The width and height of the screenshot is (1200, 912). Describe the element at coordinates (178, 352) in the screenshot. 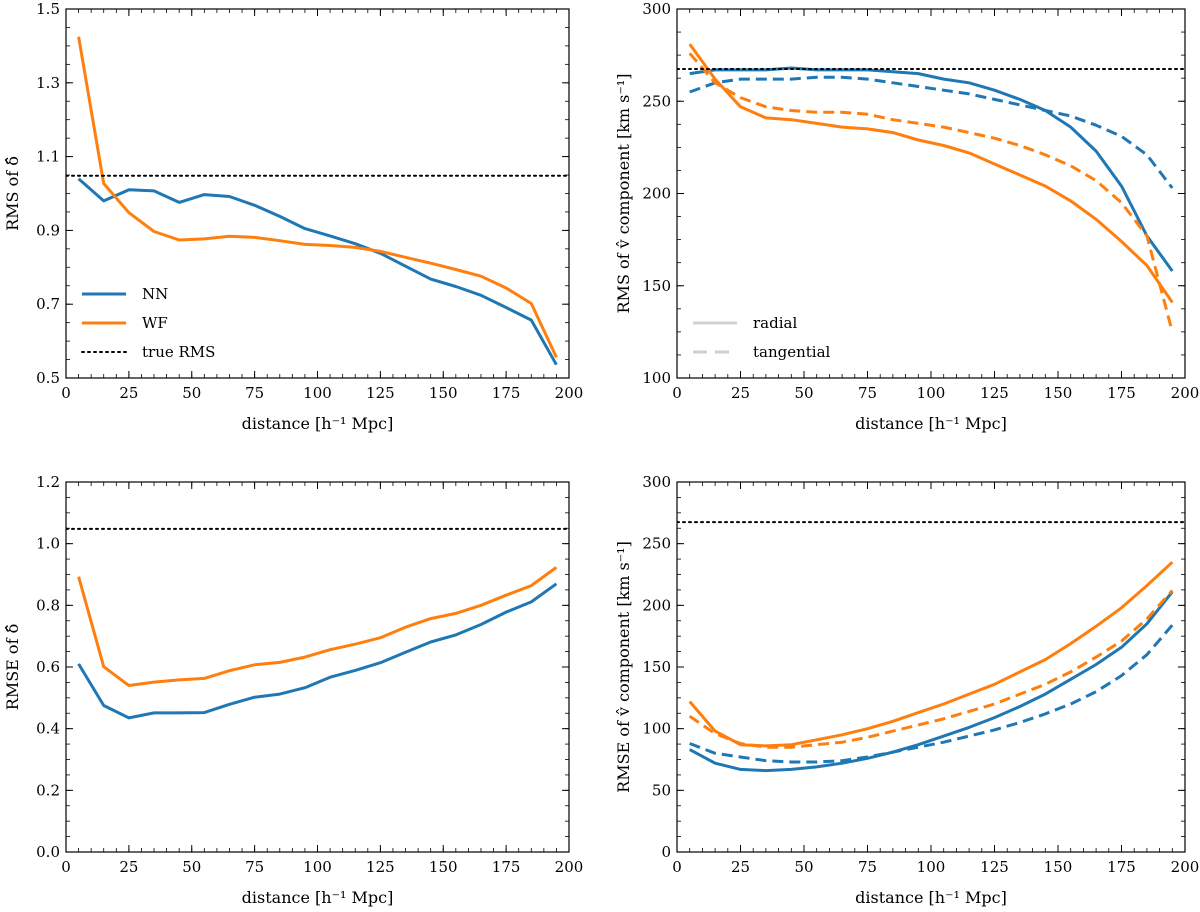

I see `legend-label: true RMS` at that location.